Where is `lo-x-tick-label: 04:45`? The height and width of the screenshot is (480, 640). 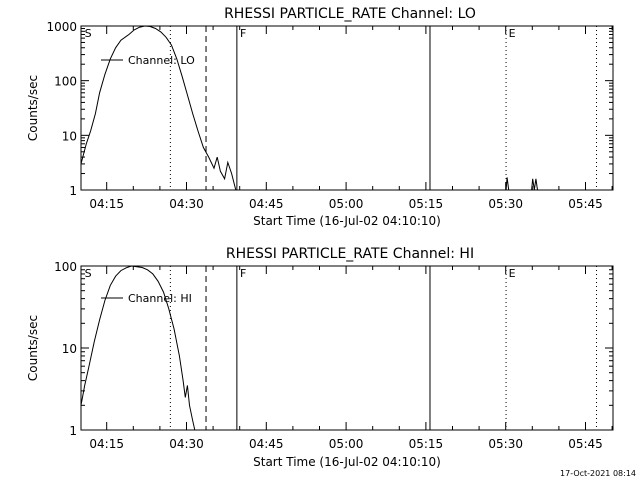
lo-x-tick-label: 04:45 is located at coordinates (266, 204).